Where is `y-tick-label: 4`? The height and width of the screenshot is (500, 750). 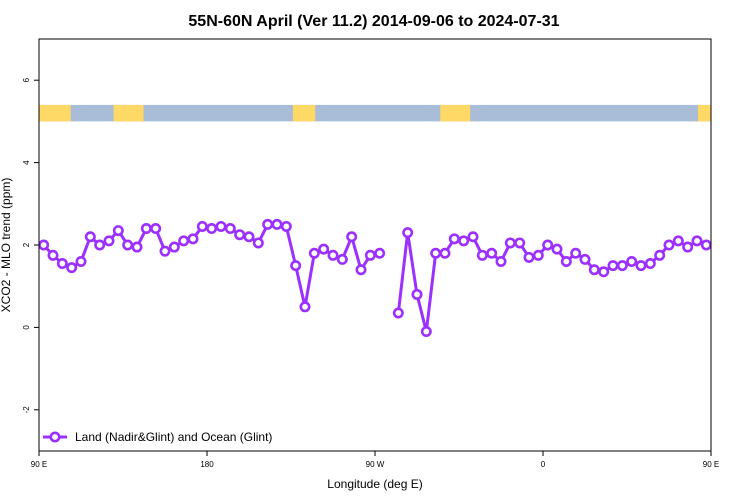 y-tick-label: 4 is located at coordinates (26, 162).